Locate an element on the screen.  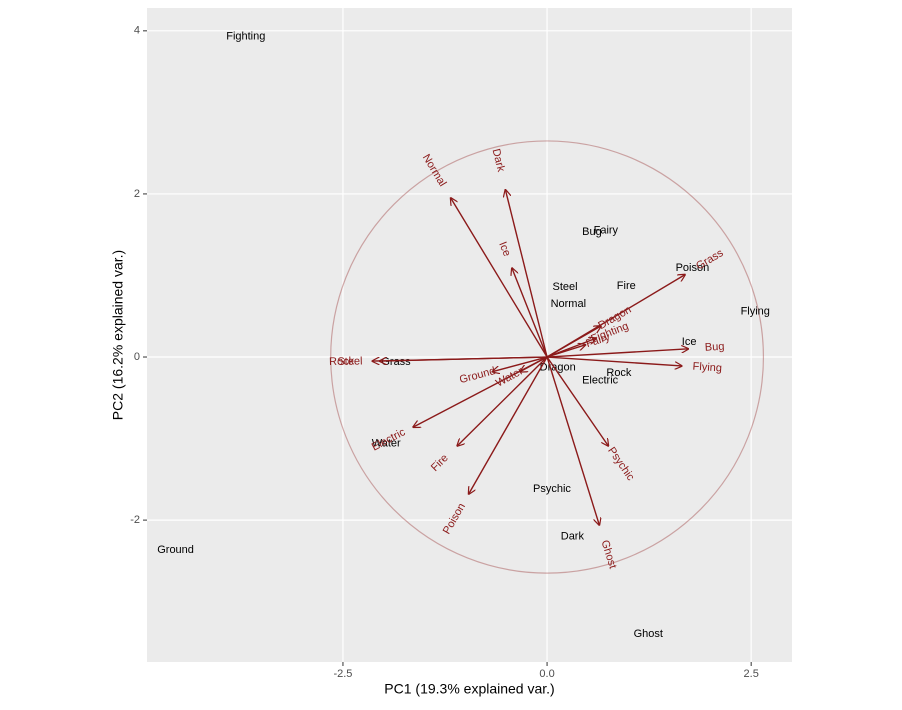
point-label: Psychic is located at coordinates (552, 489).